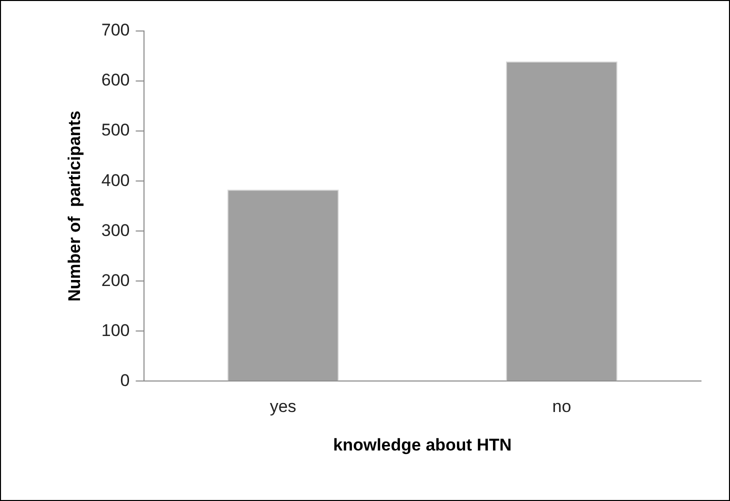 This screenshot has height=501, width=730. Describe the element at coordinates (562, 406) in the screenshot. I see `x-tick-label: no` at that location.